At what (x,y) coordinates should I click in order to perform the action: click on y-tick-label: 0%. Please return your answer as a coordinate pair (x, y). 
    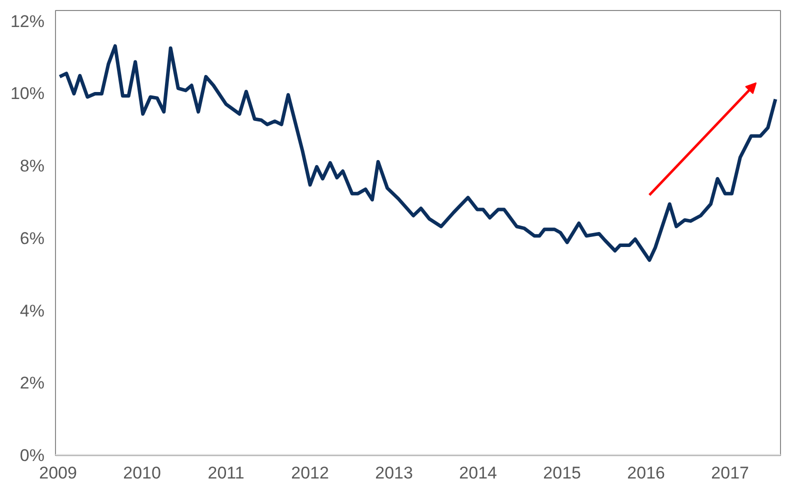
    Looking at the image, I should click on (32, 455).